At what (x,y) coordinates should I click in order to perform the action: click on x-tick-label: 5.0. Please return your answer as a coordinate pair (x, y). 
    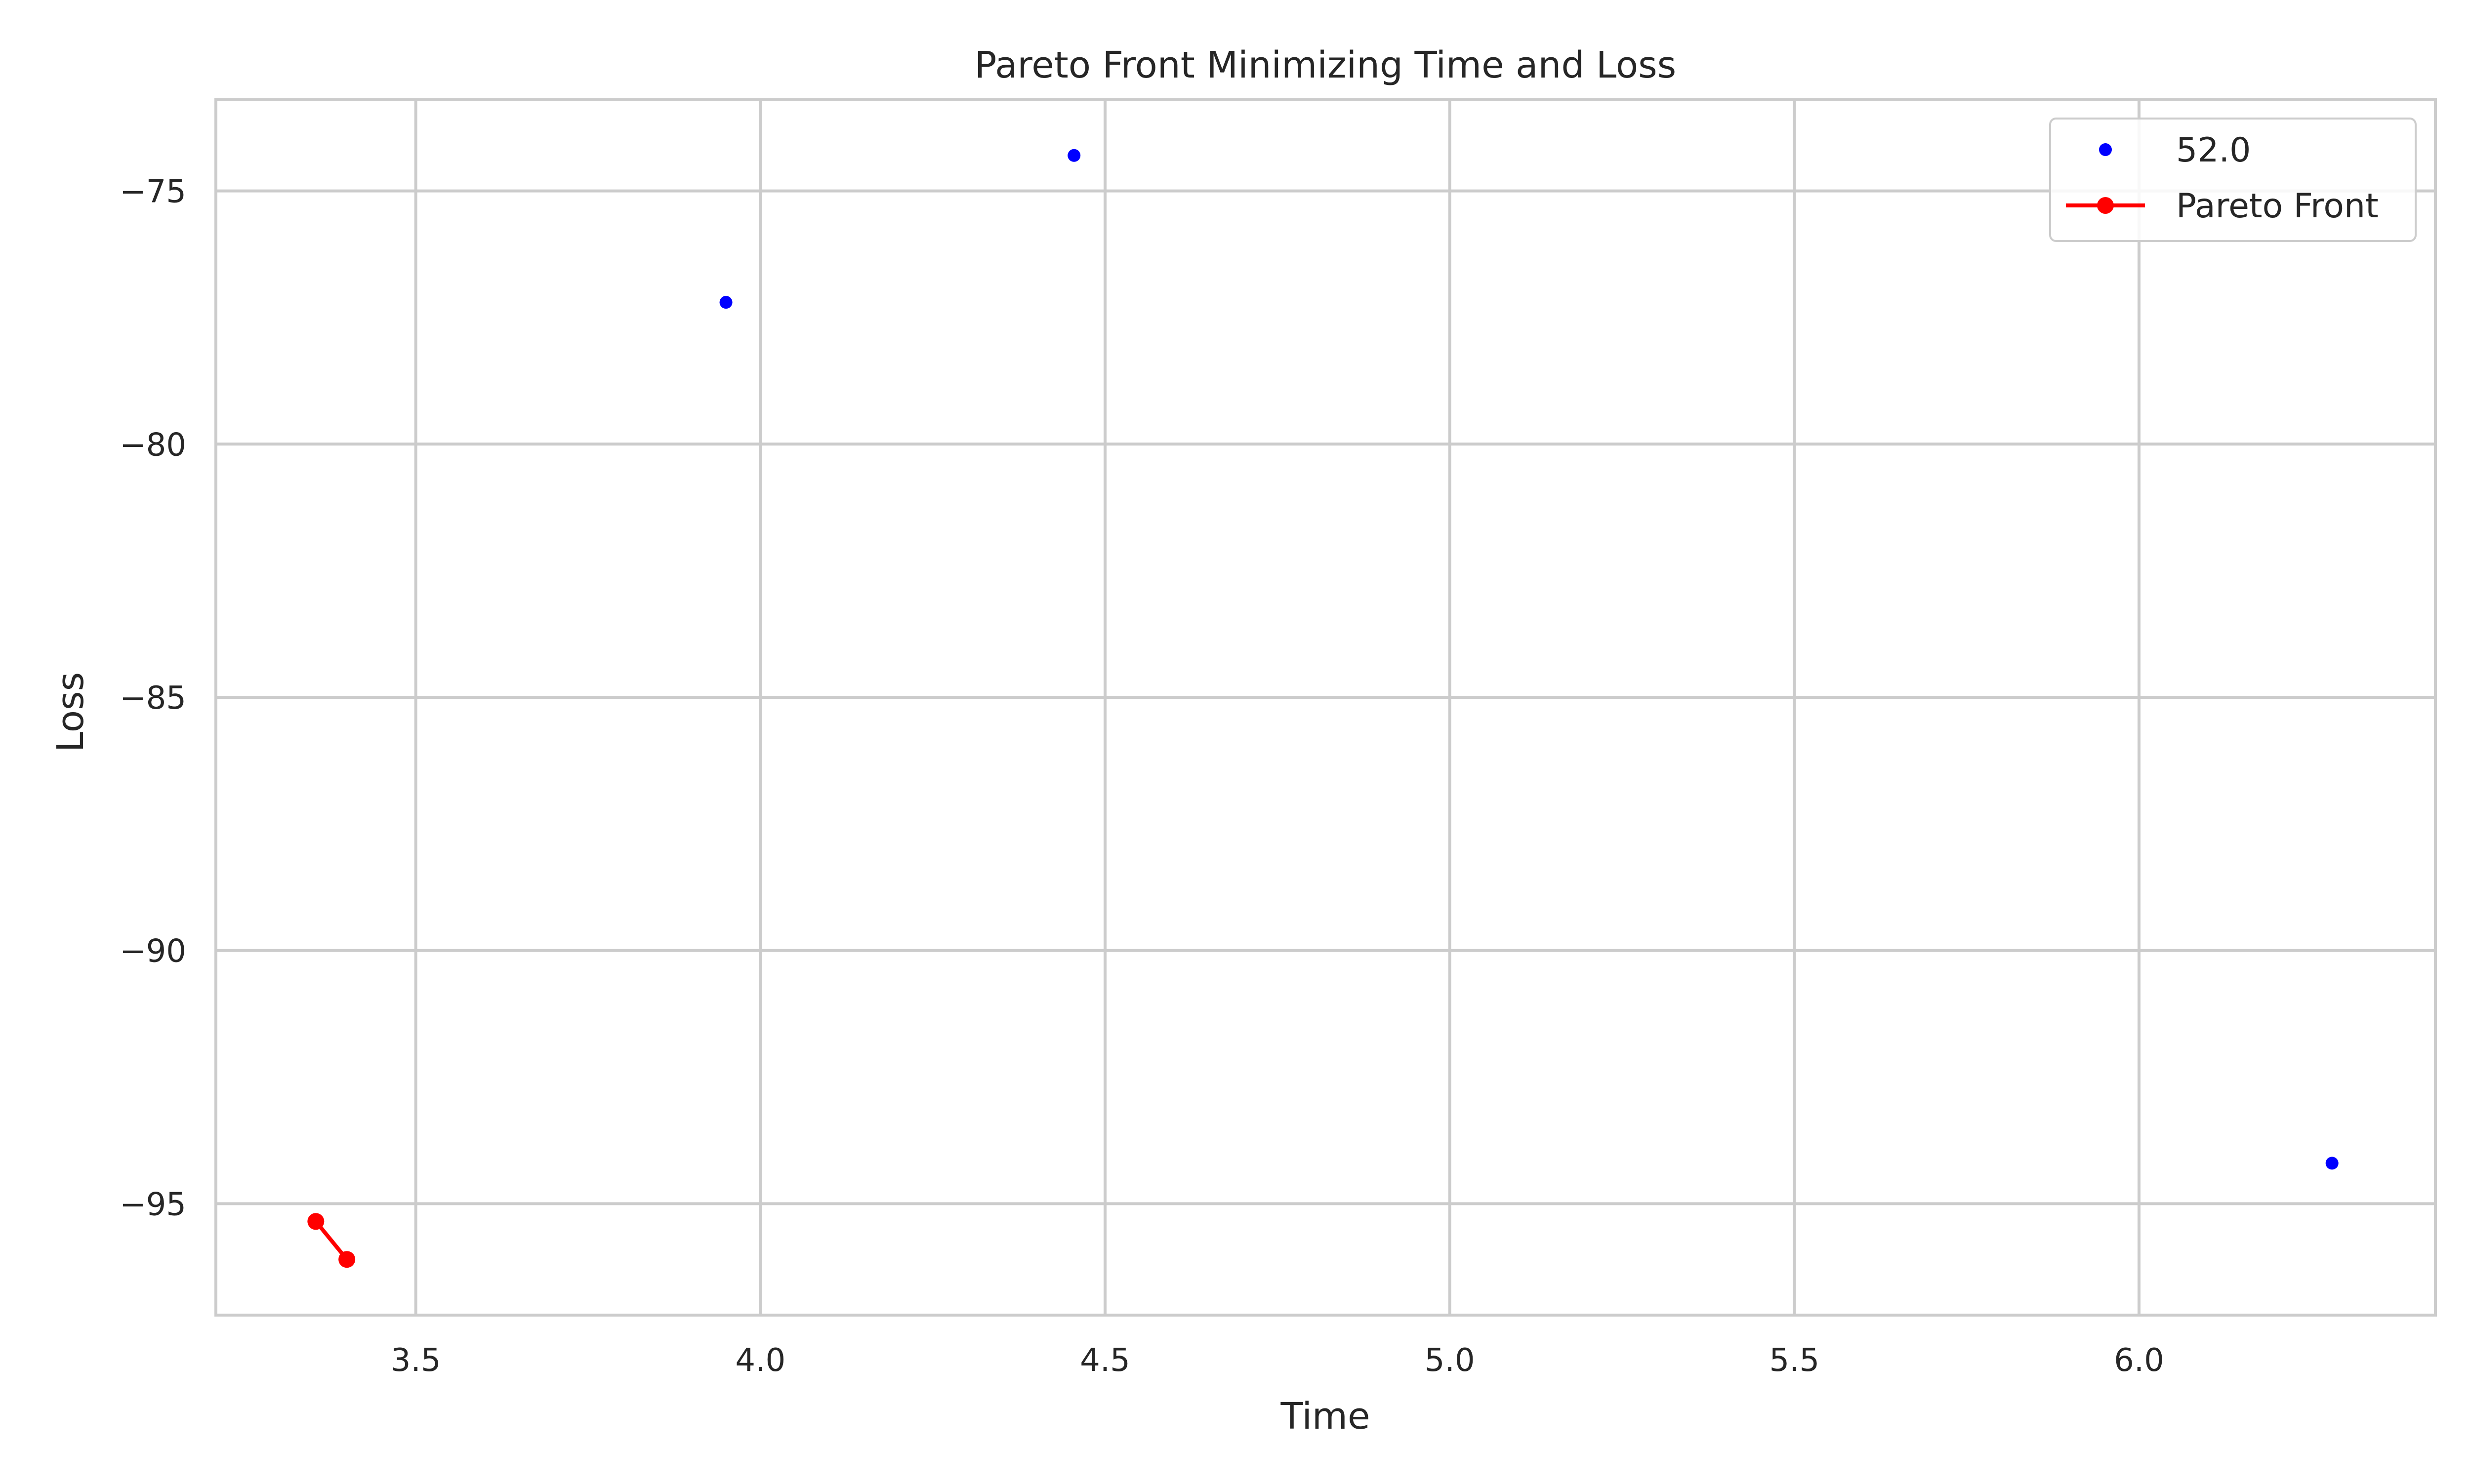
    Looking at the image, I should click on (1450, 1360).